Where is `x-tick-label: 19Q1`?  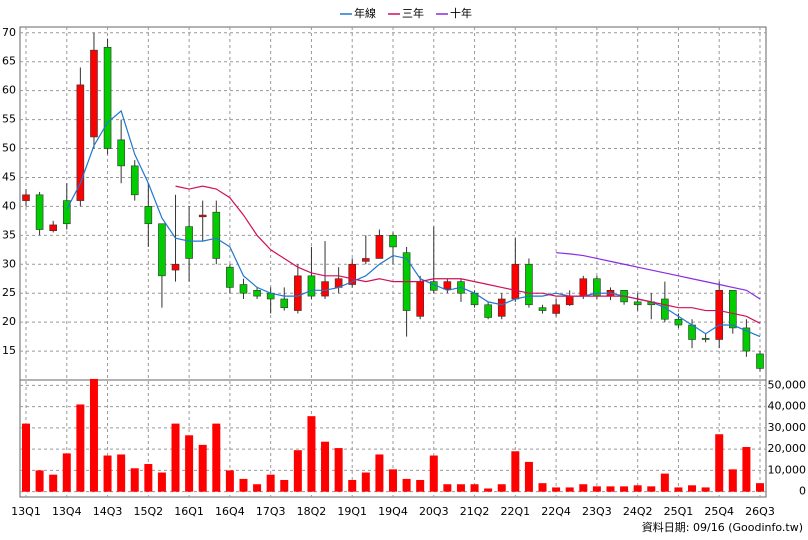
x-tick-label: 19Q1 is located at coordinates (352, 511).